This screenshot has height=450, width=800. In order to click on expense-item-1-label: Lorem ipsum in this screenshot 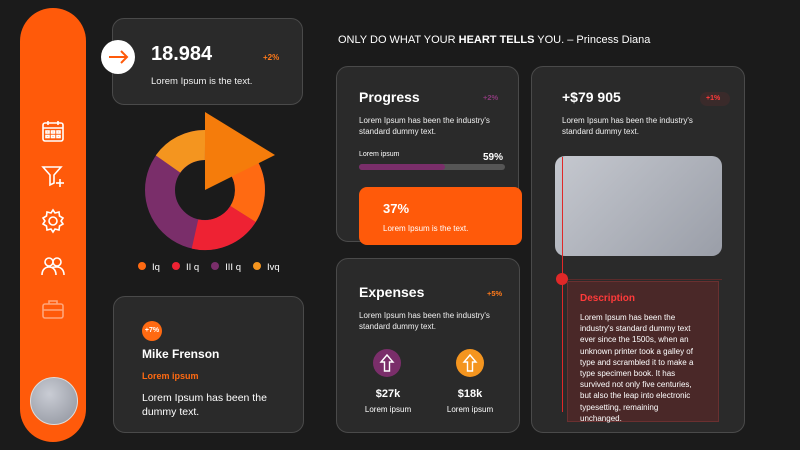, I will do `click(388, 409)`.